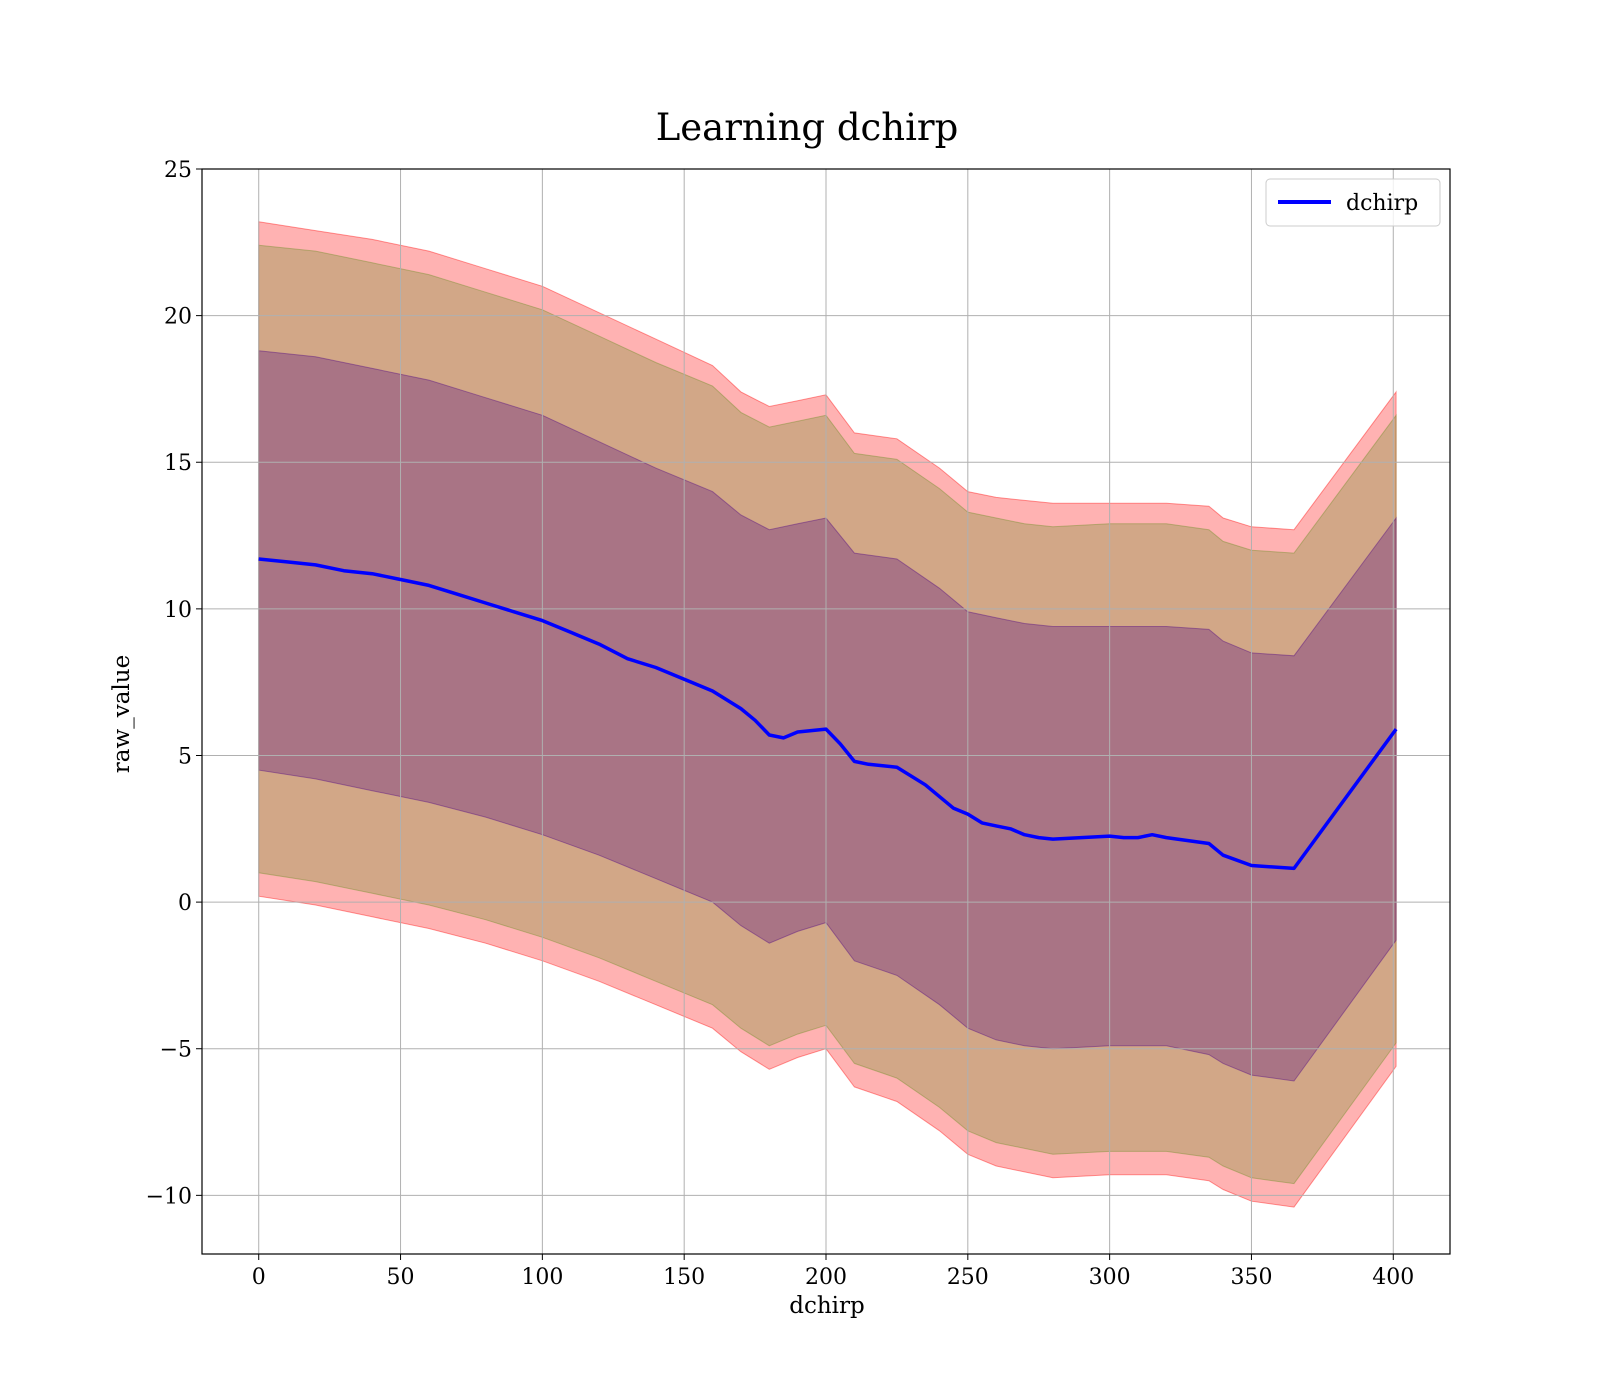 Image resolution: width=1600 pixels, height=1400 pixels. Describe the element at coordinates (122, 714) in the screenshot. I see `y-axis-label: raw_value` at that location.